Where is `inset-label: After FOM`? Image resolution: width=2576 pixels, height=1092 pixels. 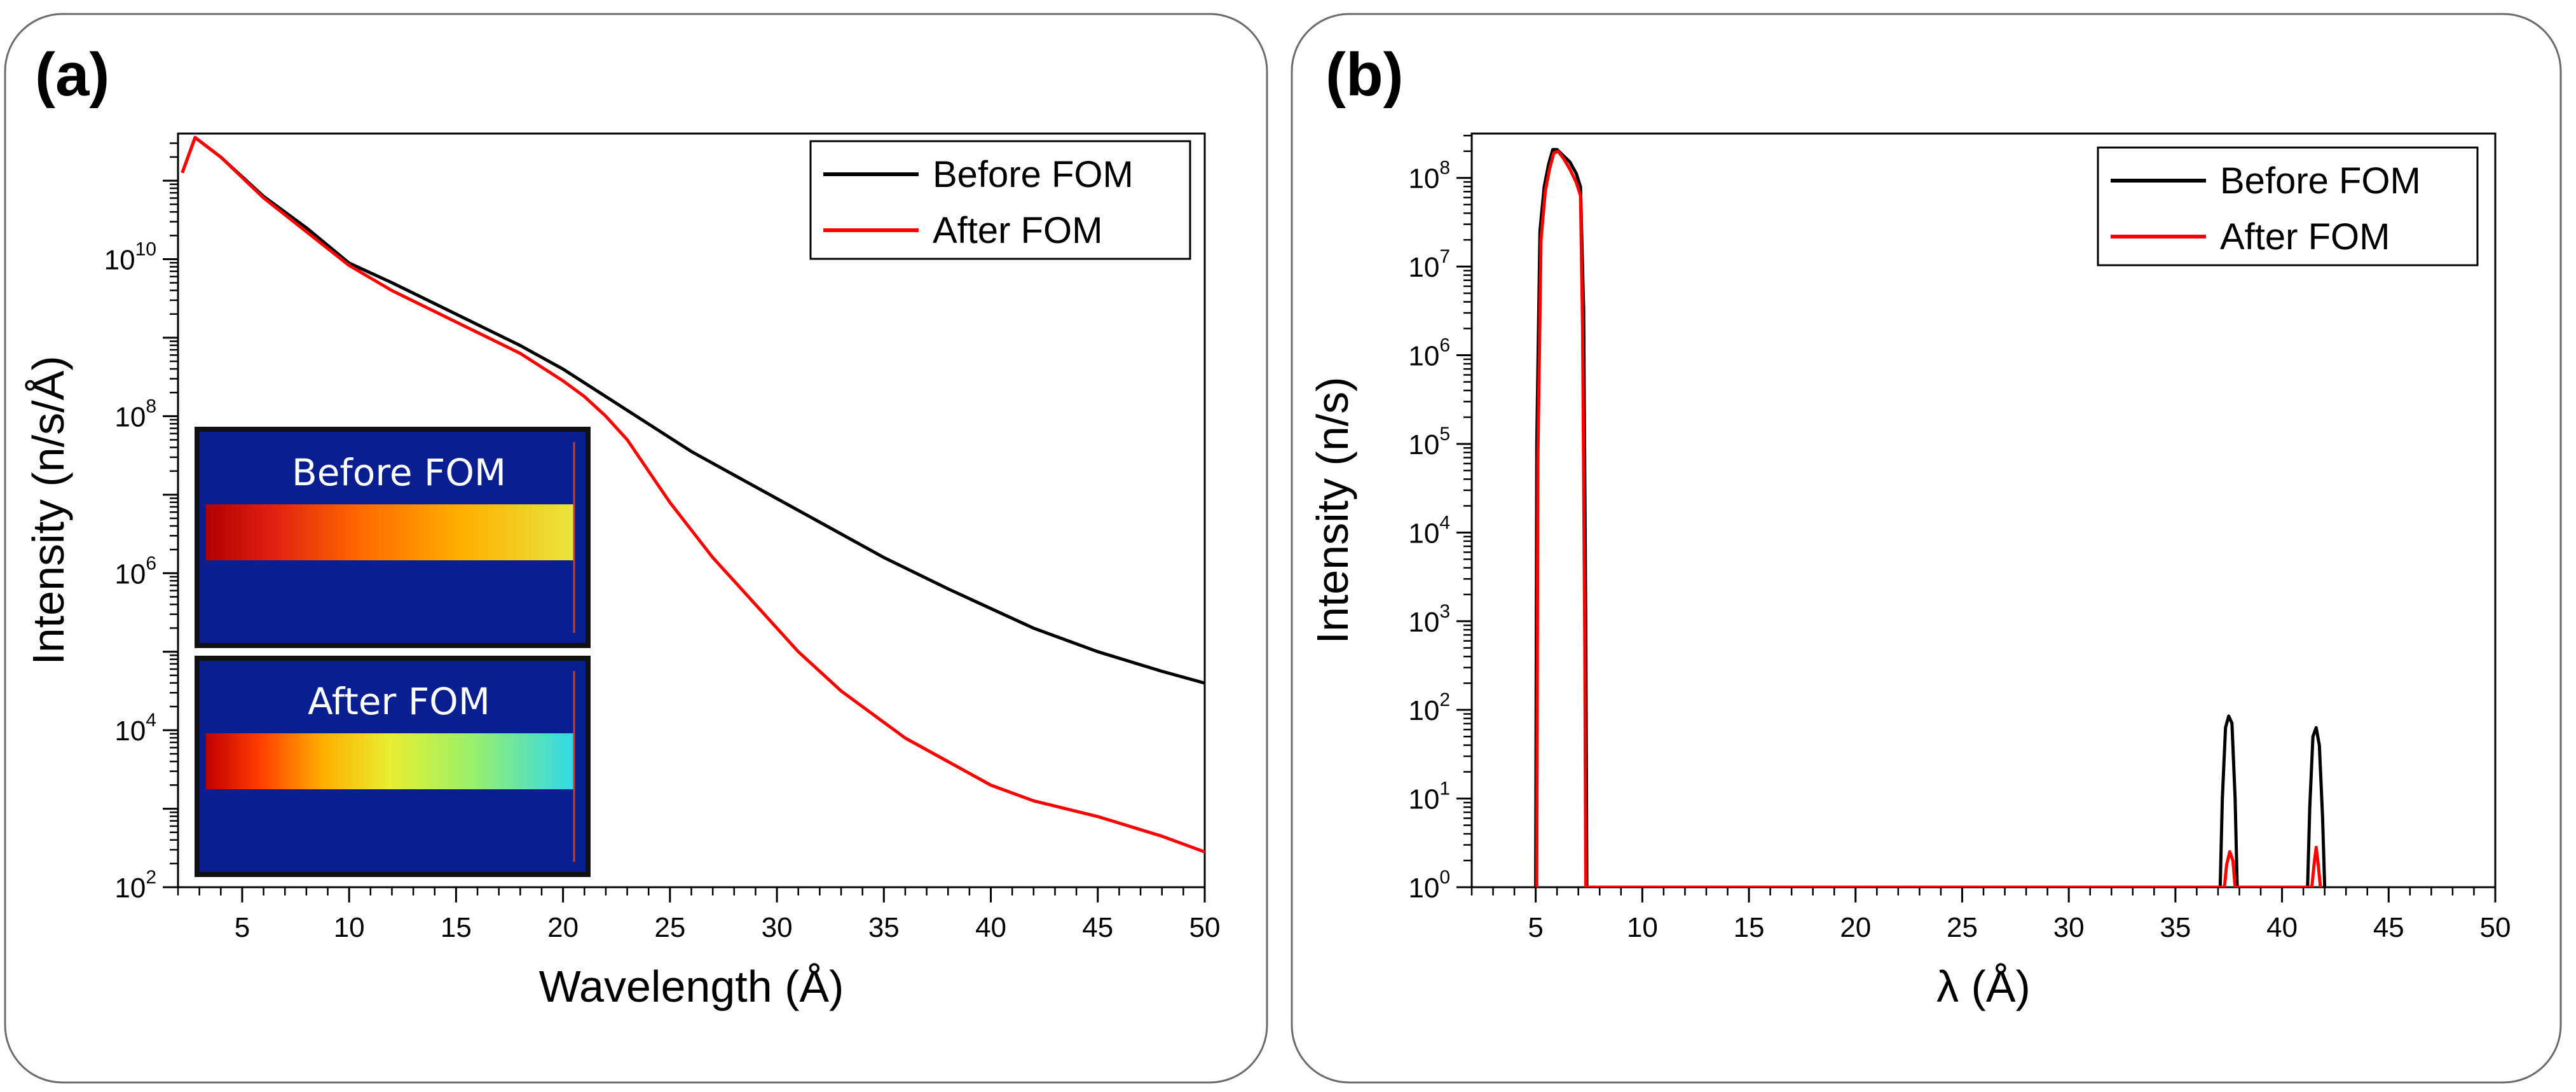
inset-label: After FOM is located at coordinates (399, 702).